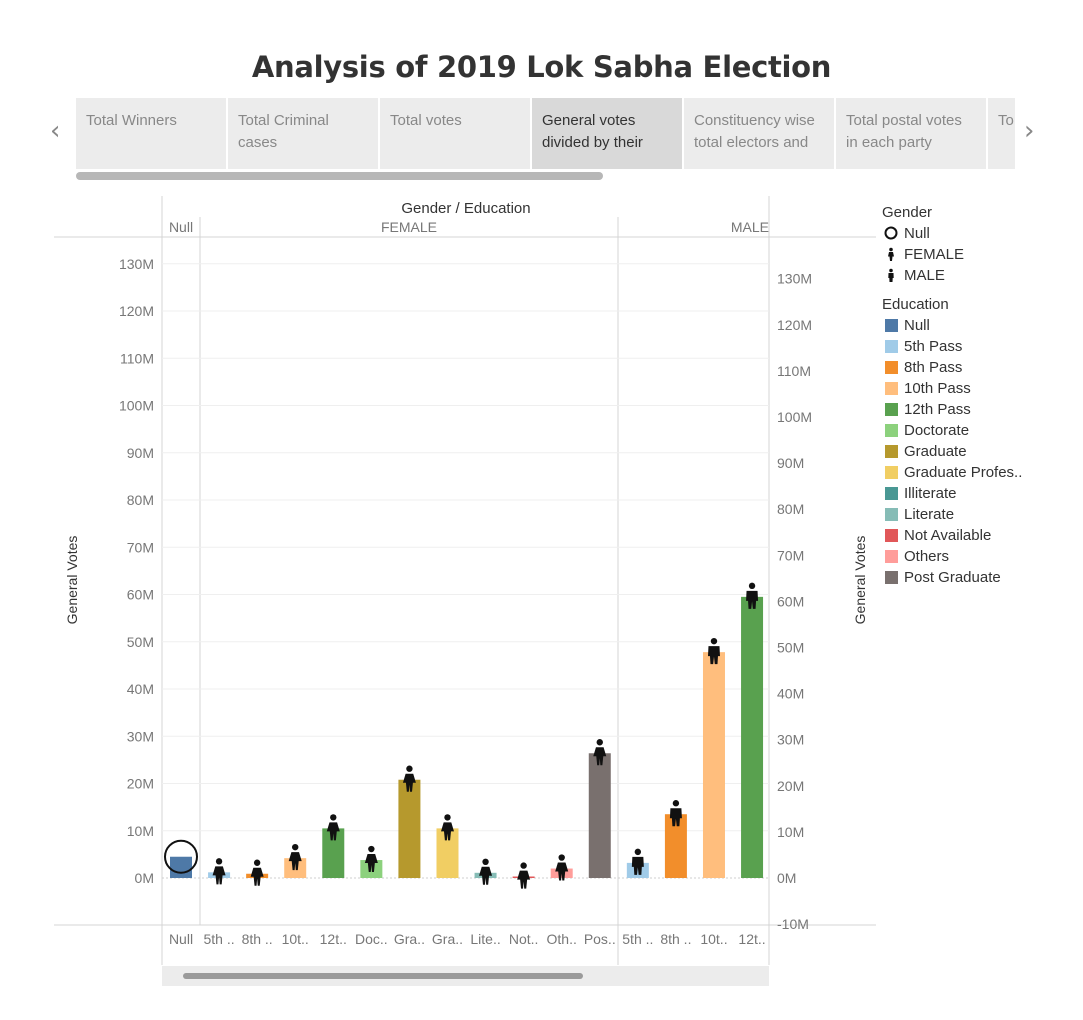 This screenshot has height=1020, width=1083. Describe the element at coordinates (794, 325) in the screenshot. I see `y-tick-label-right: 120M` at that location.